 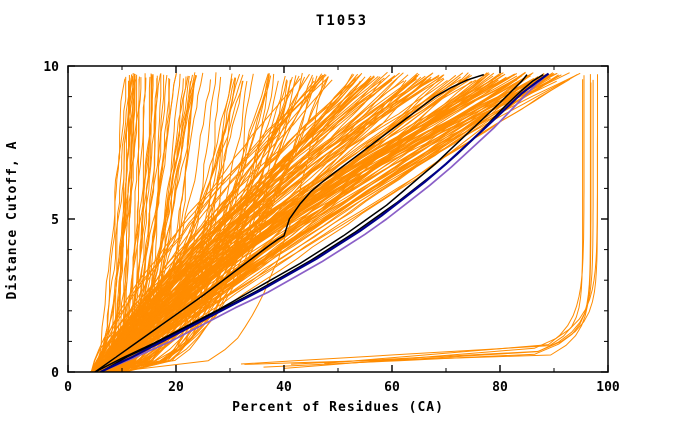 I want to click on x-tick-label: 0, so click(x=68, y=387).